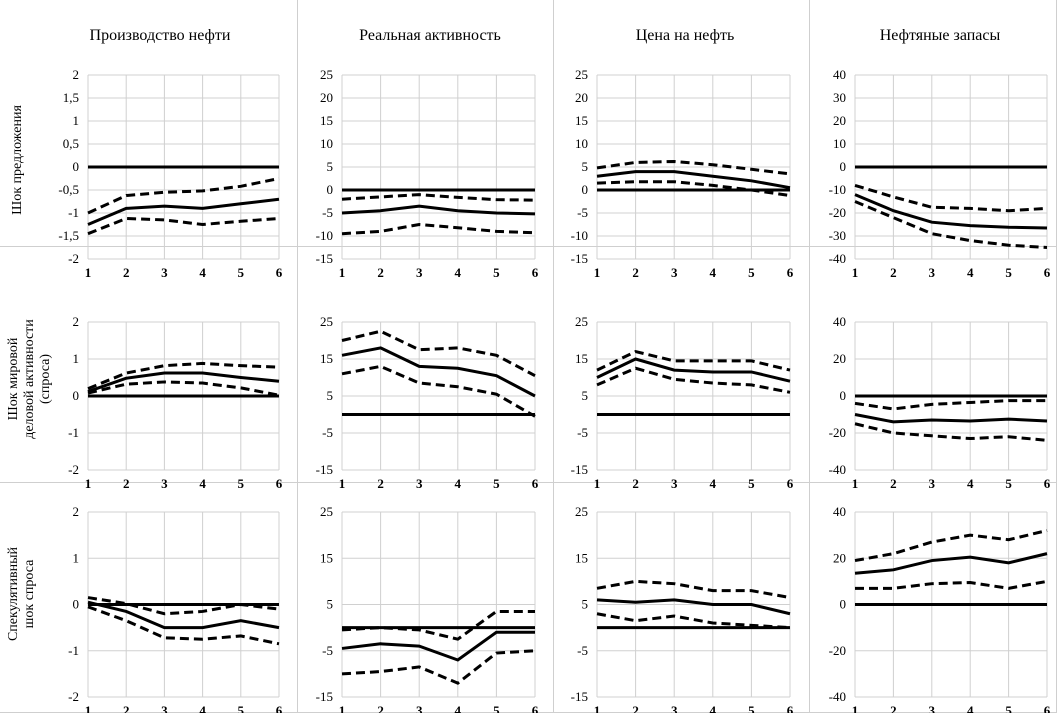 The width and height of the screenshot is (1057, 713). I want to click on y-tick-label: 0,5, so click(71, 143).